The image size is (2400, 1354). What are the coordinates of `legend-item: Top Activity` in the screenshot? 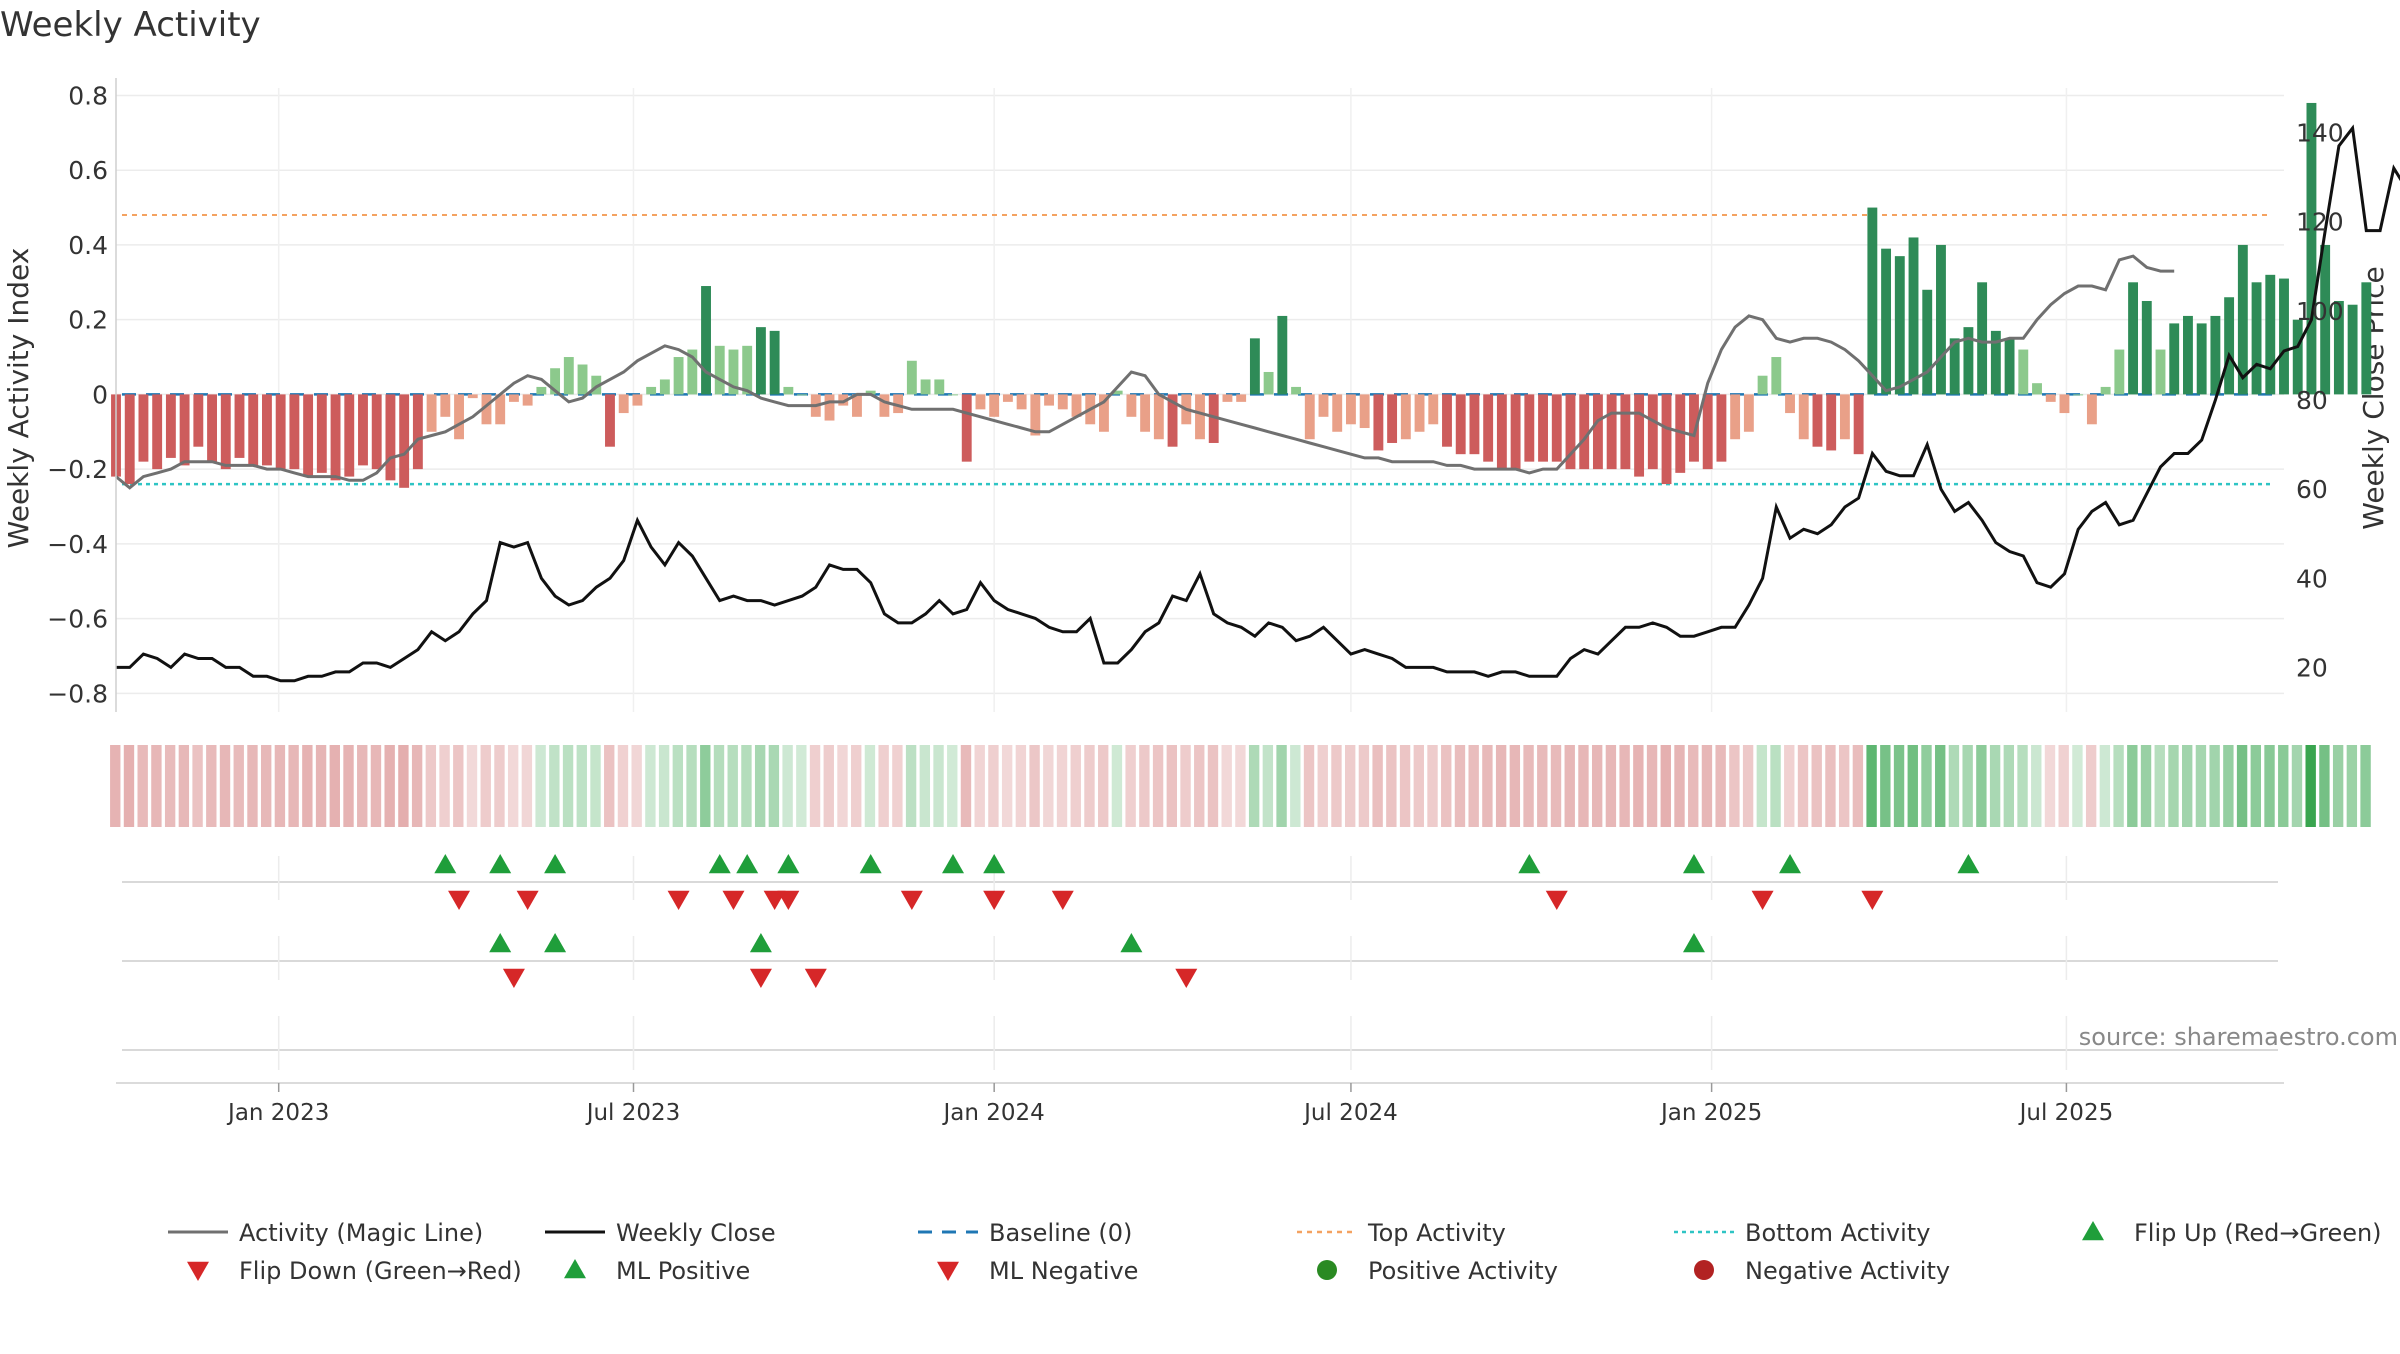 It's located at (1401, 1233).